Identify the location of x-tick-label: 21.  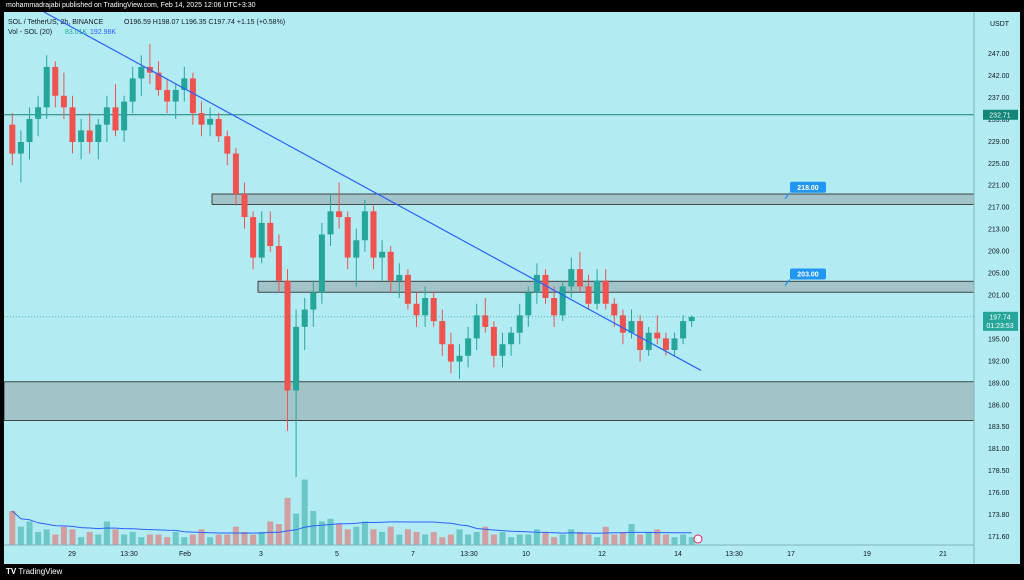
(943, 554).